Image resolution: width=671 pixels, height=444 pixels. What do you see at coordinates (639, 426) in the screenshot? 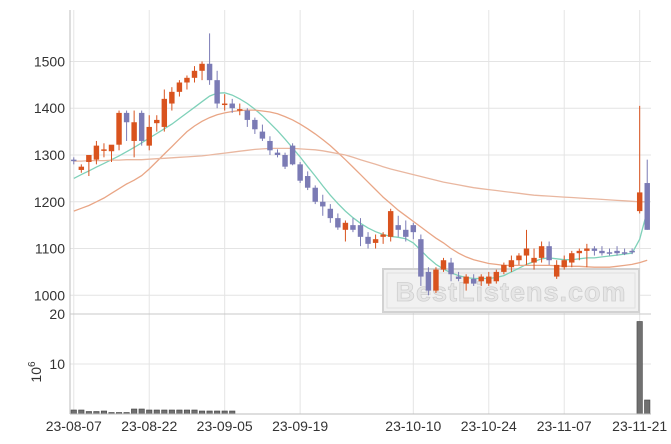
I see `date-tick-label: 23-11-21` at bounding box center [639, 426].